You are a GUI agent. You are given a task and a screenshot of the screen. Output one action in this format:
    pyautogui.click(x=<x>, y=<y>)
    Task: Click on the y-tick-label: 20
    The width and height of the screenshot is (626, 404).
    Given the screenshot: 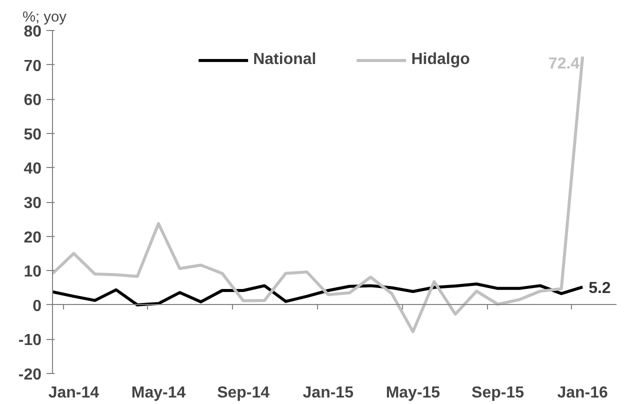 What is the action you would take?
    pyautogui.click(x=33, y=237)
    